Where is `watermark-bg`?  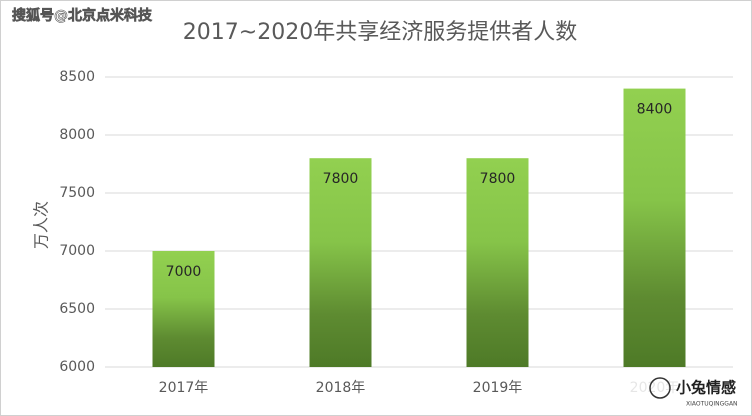
watermark-bg is located at coordinates (687, 392).